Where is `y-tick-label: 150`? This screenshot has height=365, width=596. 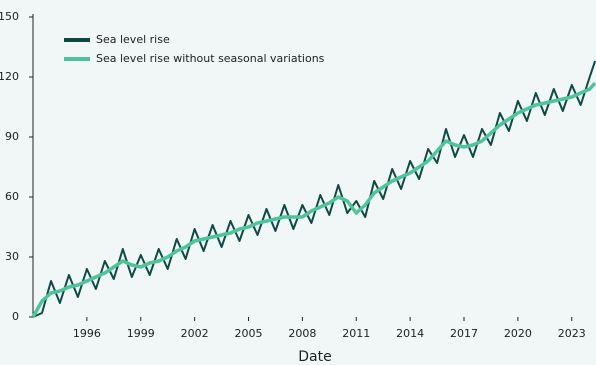 y-tick-label: 150 is located at coordinates (9, 16).